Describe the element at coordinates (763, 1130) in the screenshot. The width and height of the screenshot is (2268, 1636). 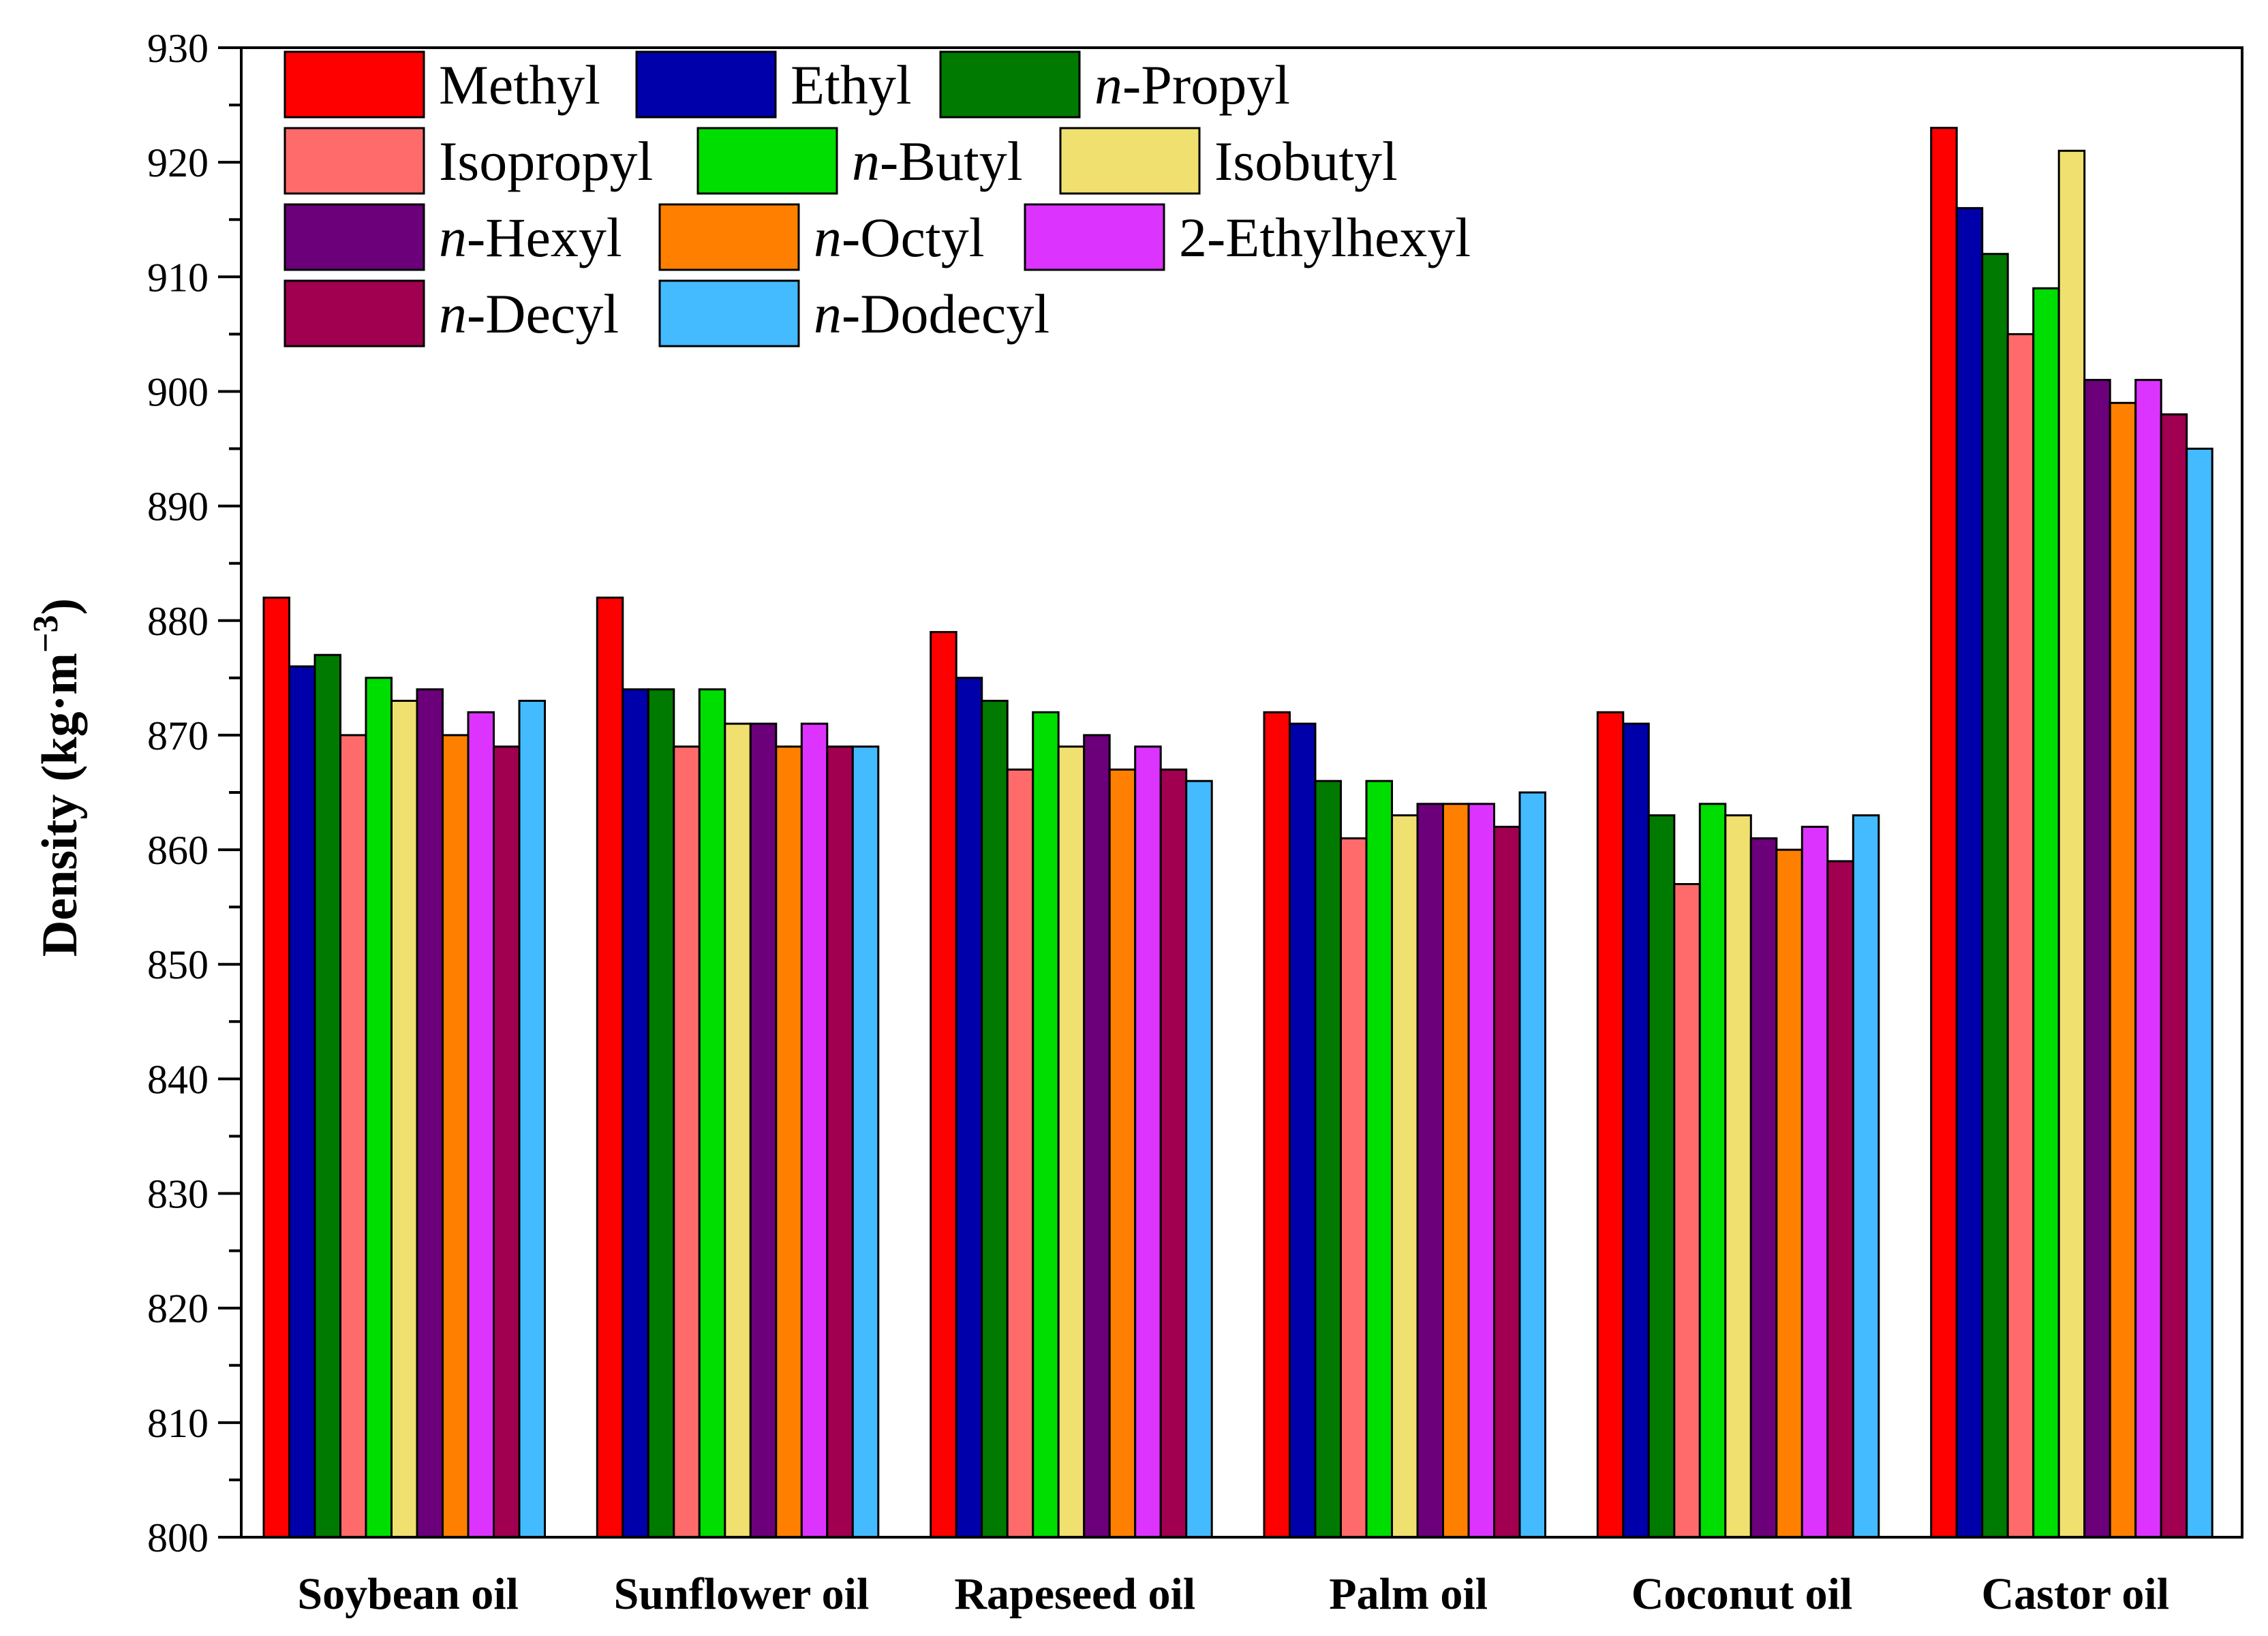
I see `bar-sunflower-oil-n-hexyl` at that location.